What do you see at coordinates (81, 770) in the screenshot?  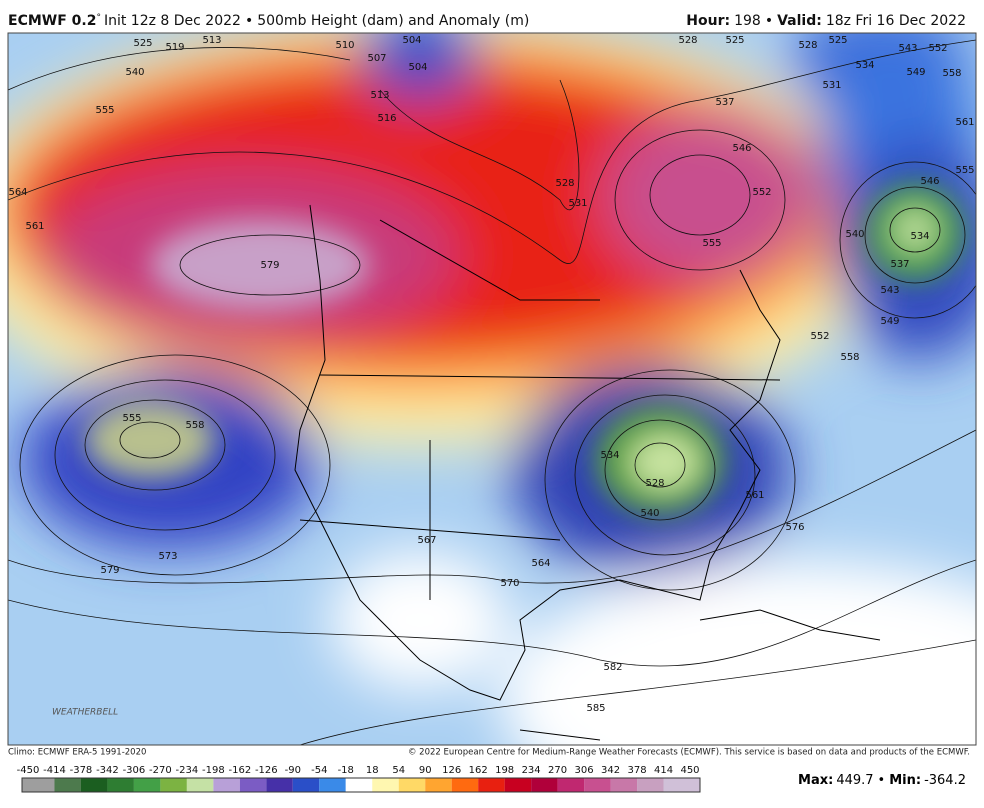 I see `colorbar-tick-label: -378` at bounding box center [81, 770].